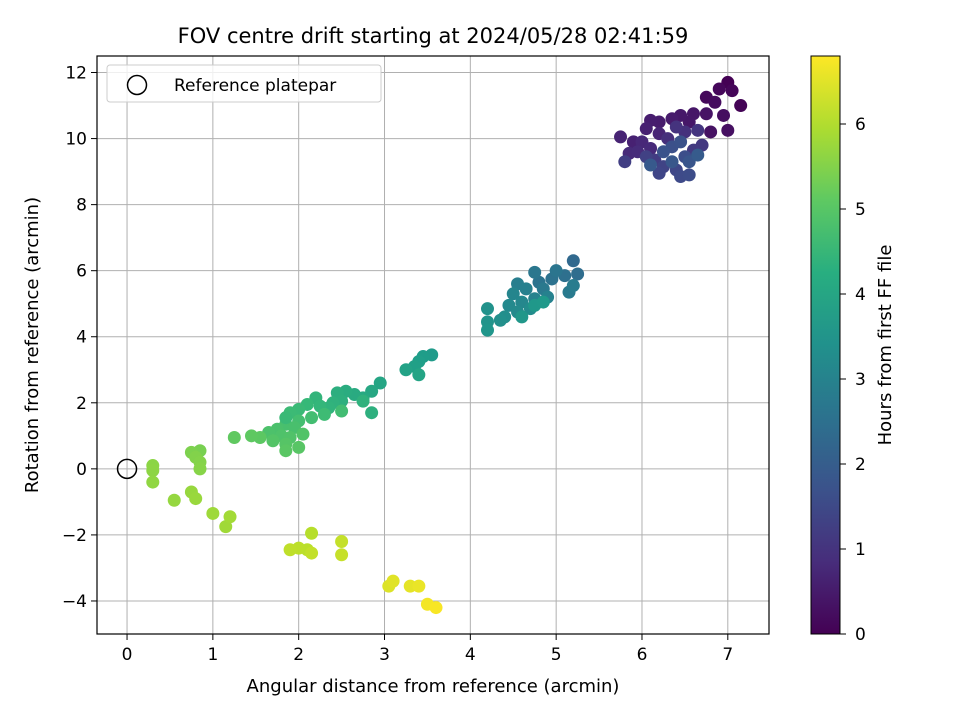 The width and height of the screenshot is (960, 720). I want to click on legend: Reference platepar, so click(244, 83).